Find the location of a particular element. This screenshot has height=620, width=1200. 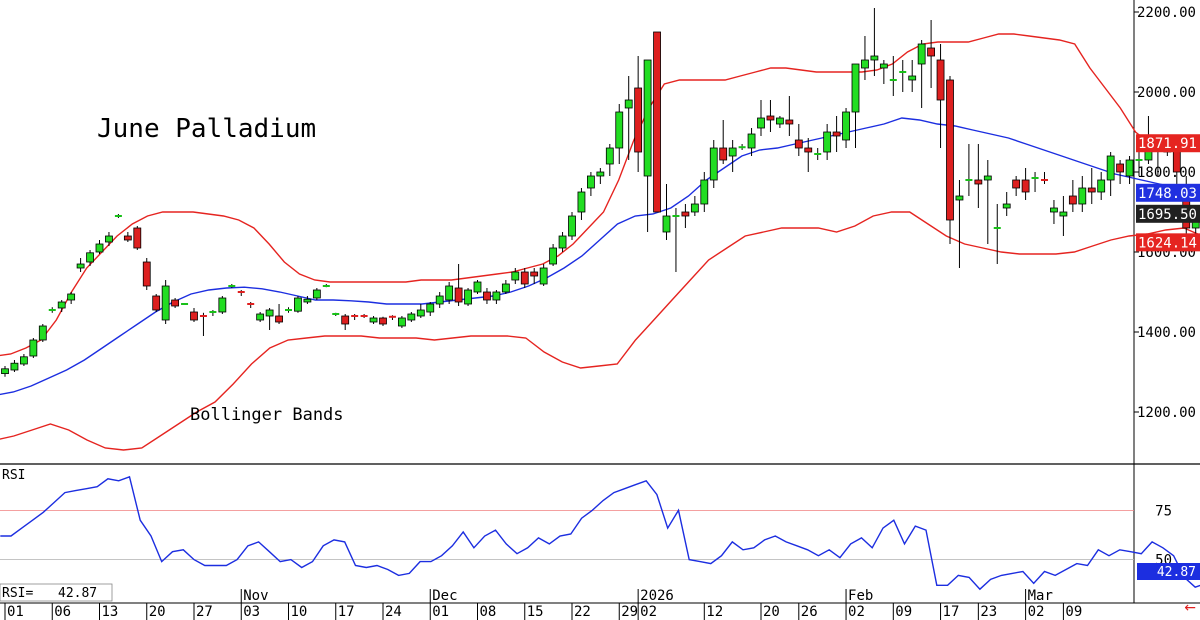

price-tick-label: 2200.00 is located at coordinates (1166, 13).